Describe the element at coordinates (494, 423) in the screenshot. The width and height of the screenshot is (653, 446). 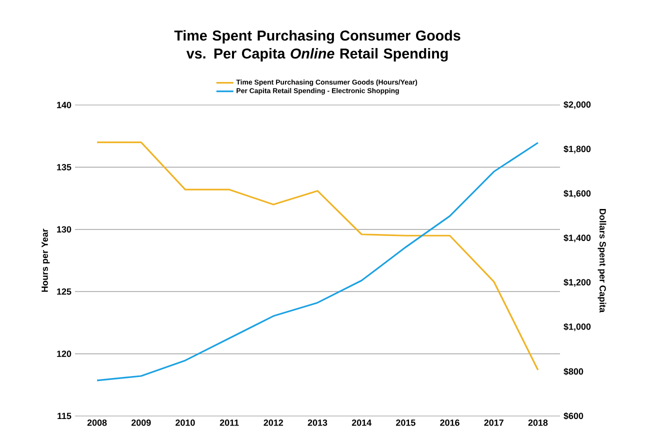
I see `x-tick-label: 2017` at that location.